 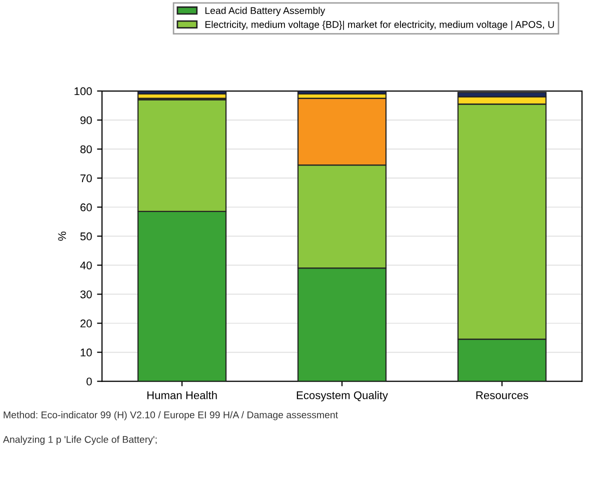 What do you see at coordinates (86, 352) in the screenshot?
I see `y-tick-label: 10` at bounding box center [86, 352].